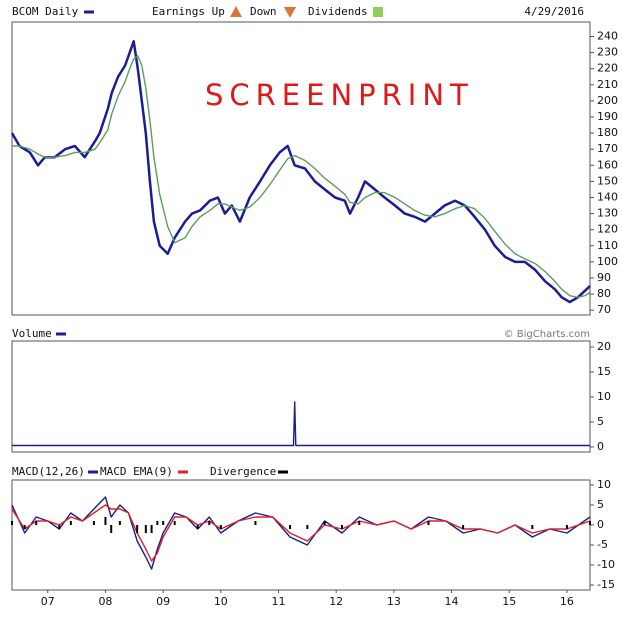  What do you see at coordinates (567, 601) in the screenshot?
I see `x-tick-label: 16` at bounding box center [567, 601].